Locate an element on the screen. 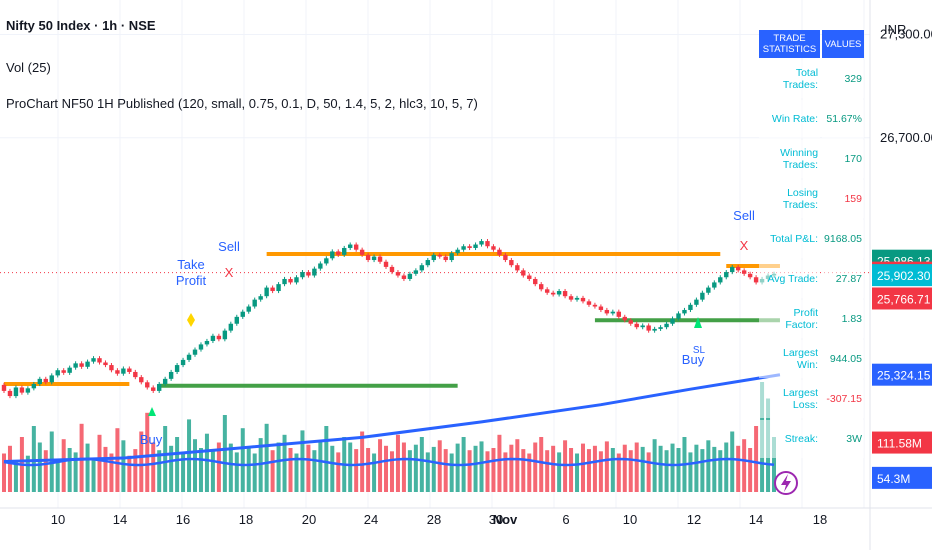  symbol-title: Nifty 50 Index · 1h · NSE is located at coordinates (81, 25).